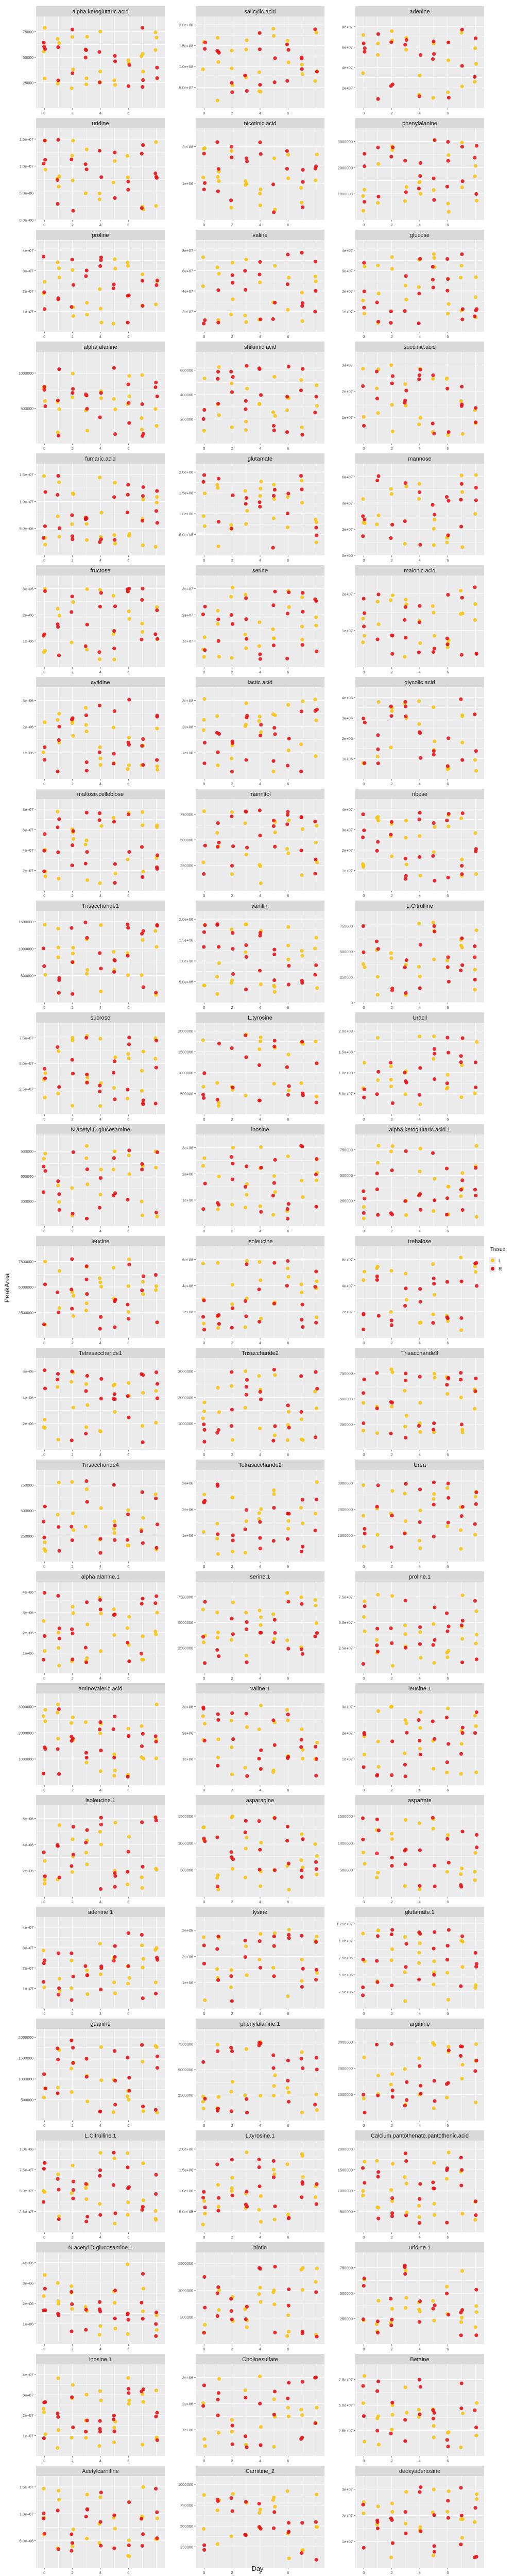  I want to click on facet-title: alpha.alanine.1, so click(101, 1577).